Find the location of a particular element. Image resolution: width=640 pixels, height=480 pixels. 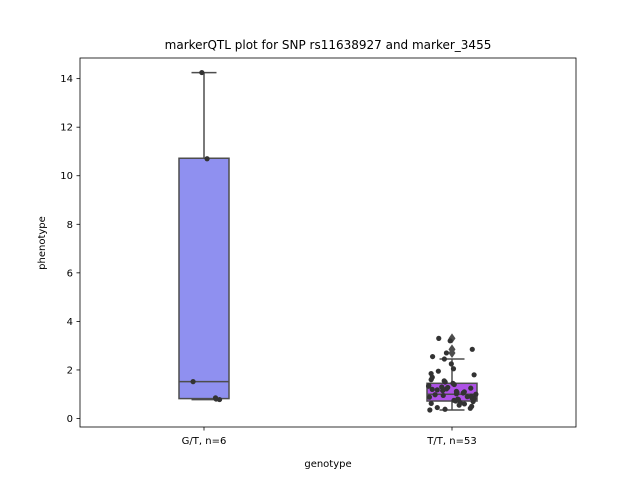

y-tick-label: 2 is located at coordinates (70, 370).